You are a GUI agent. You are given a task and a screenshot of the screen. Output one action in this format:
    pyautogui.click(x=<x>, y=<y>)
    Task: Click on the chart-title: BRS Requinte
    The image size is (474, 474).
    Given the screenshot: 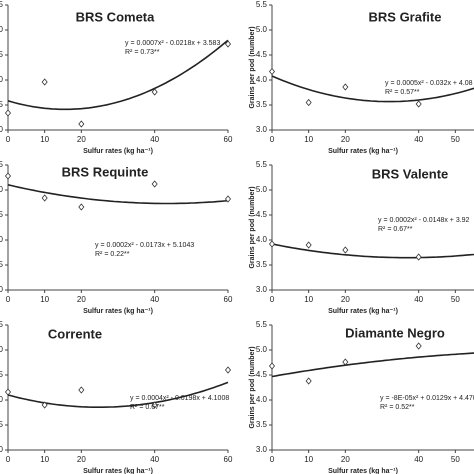 What is the action you would take?
    pyautogui.click(x=105, y=171)
    